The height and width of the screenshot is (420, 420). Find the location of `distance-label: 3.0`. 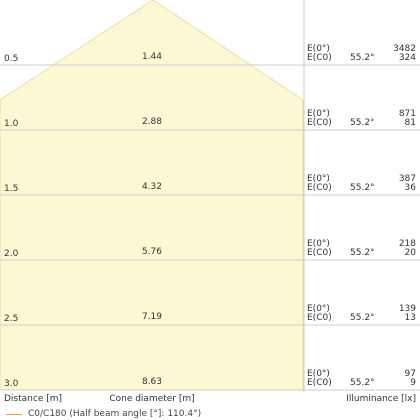

distance-label: 3.0 is located at coordinates (11, 384).